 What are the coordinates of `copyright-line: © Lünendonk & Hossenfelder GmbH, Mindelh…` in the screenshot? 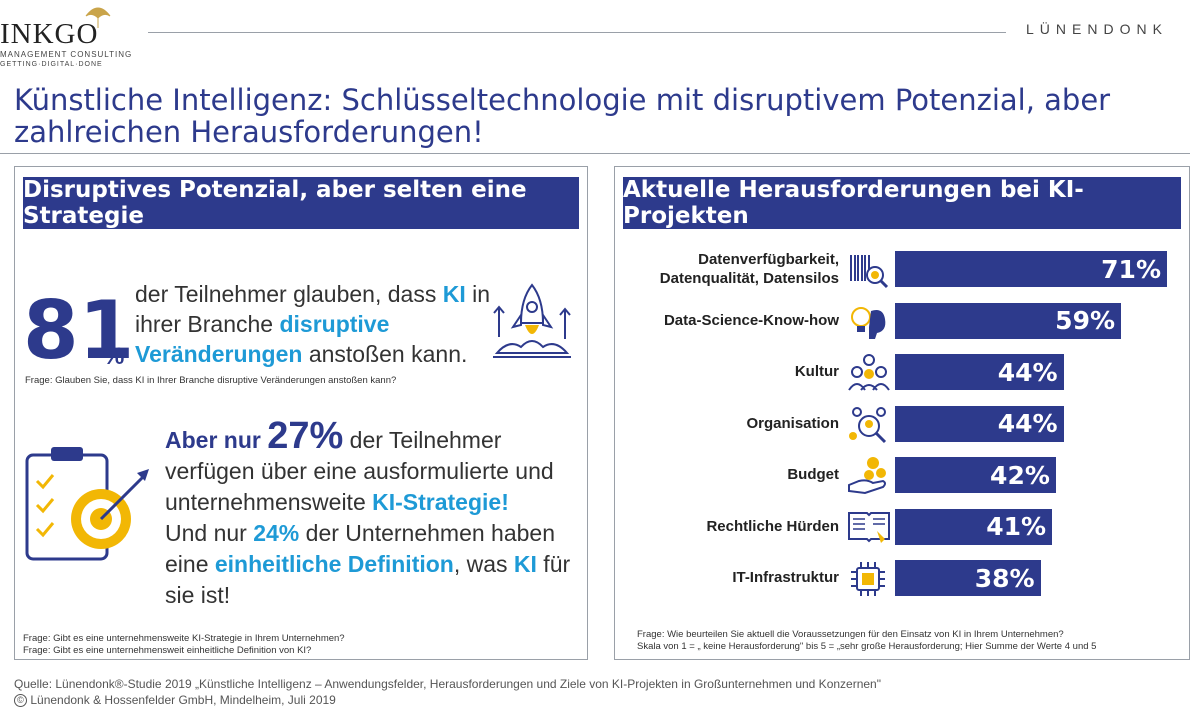 It's located at (175, 700).